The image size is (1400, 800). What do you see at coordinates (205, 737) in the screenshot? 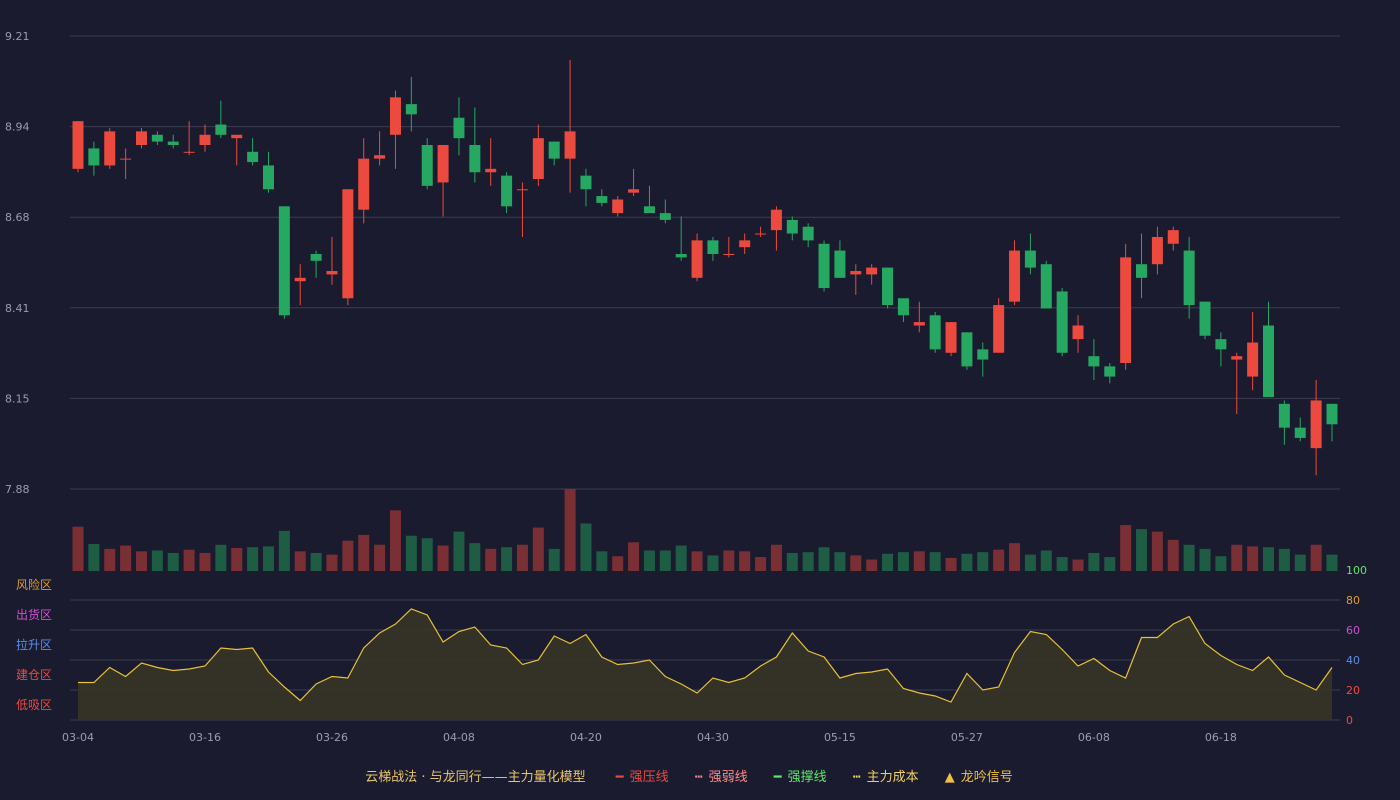
I see `date-tick-label: 03-16` at bounding box center [205, 737].